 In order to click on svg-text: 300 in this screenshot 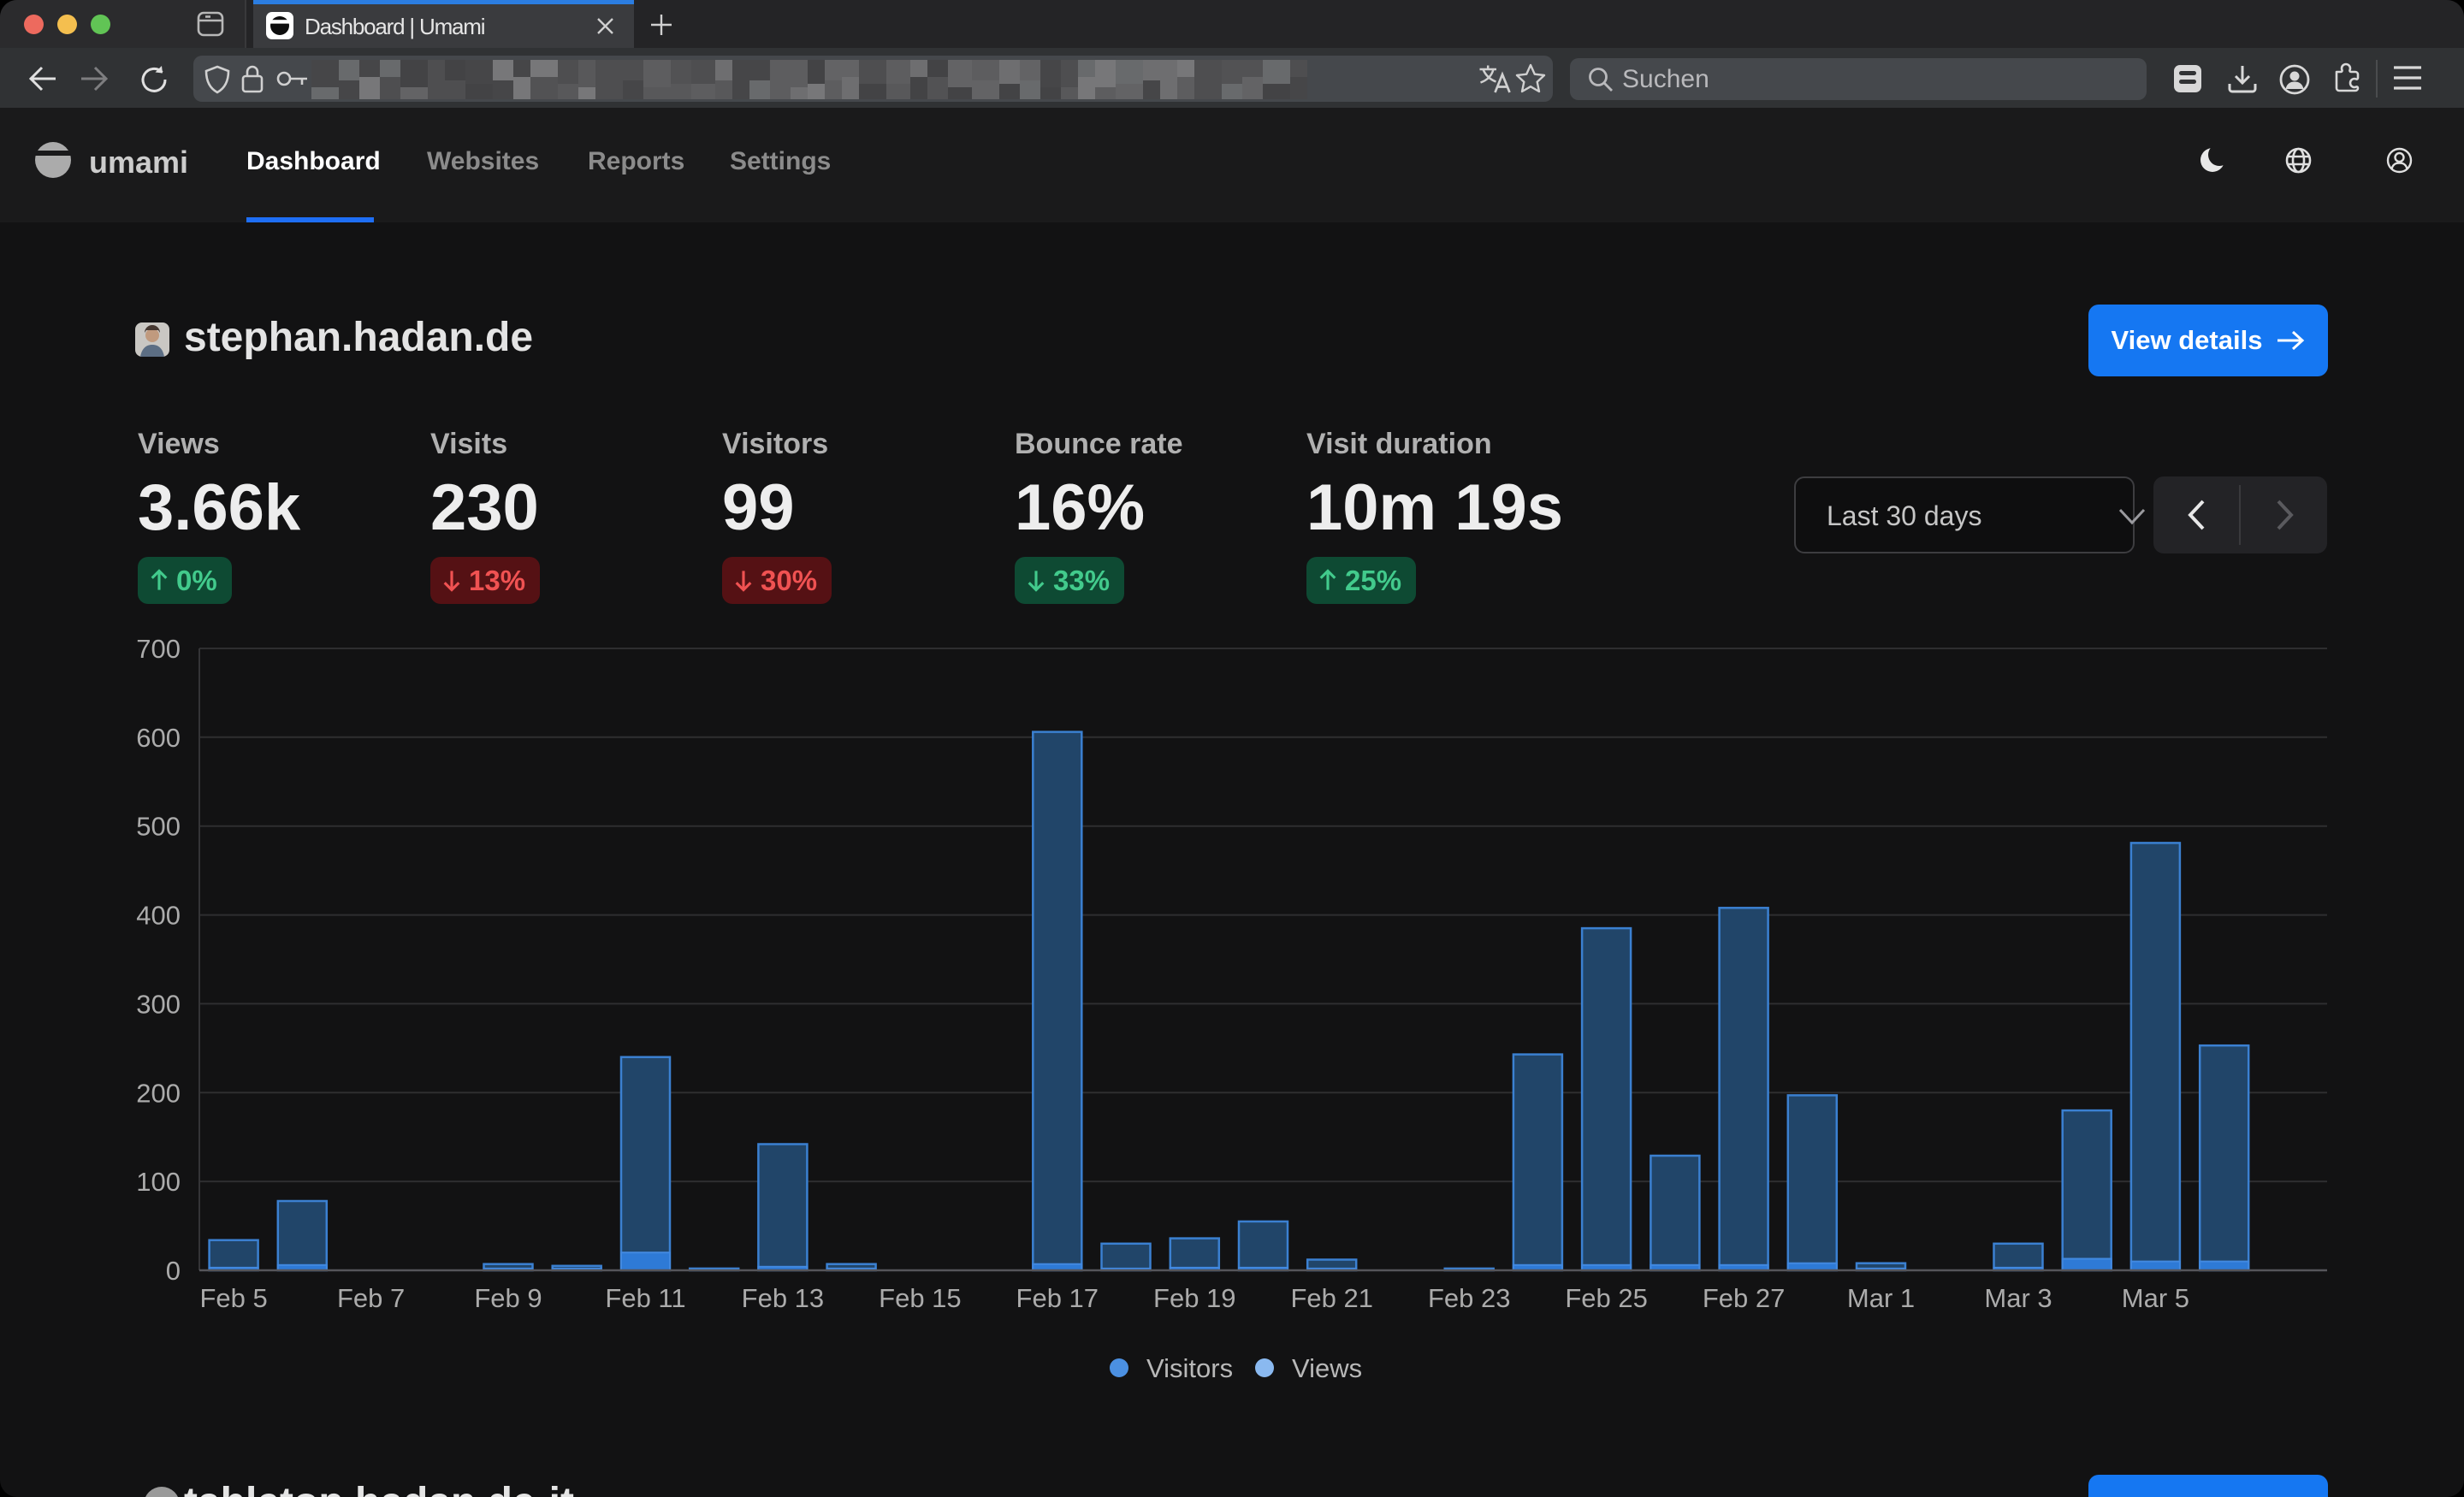, I will do `click(158, 1004)`.